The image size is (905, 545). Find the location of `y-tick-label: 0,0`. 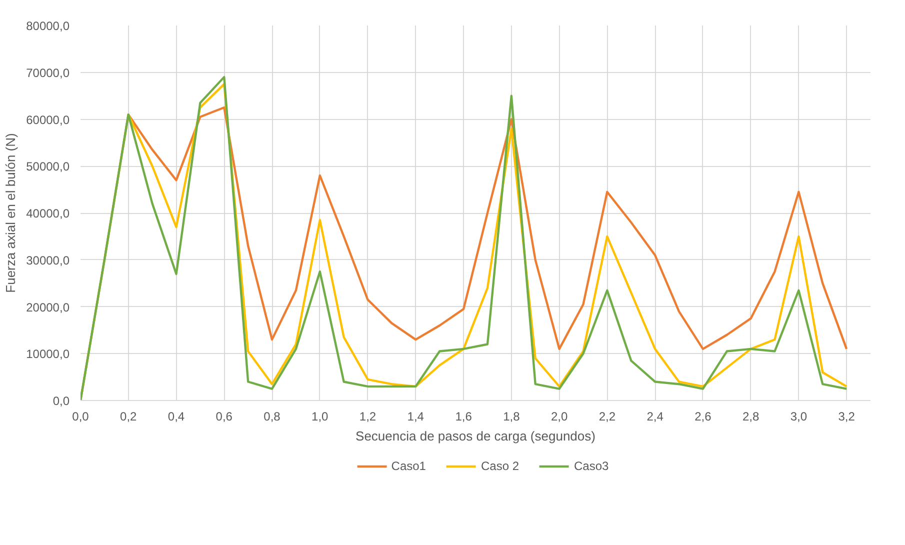

y-tick-label: 0,0 is located at coordinates (61, 401).